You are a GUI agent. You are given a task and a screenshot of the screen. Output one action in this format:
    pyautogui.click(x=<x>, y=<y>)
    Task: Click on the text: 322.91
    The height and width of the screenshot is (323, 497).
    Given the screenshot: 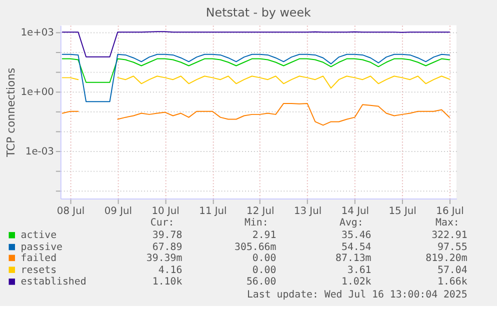 What is the action you would take?
    pyautogui.click(x=450, y=236)
    